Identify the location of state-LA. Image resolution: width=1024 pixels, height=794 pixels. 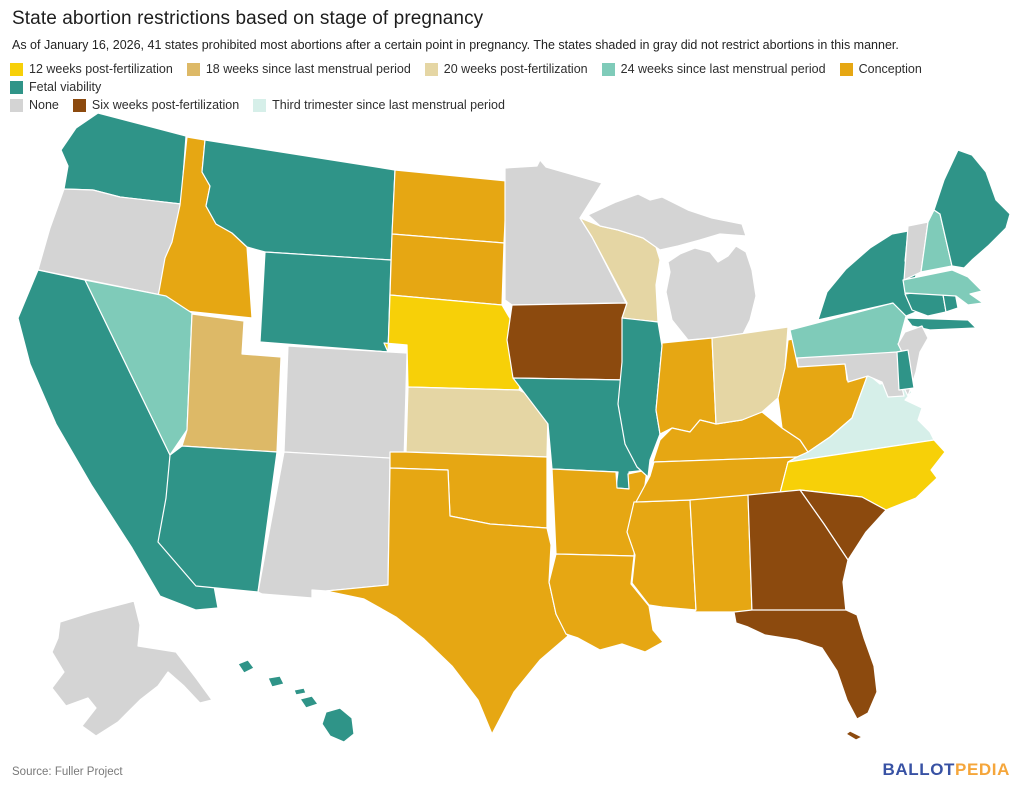
(606, 603).